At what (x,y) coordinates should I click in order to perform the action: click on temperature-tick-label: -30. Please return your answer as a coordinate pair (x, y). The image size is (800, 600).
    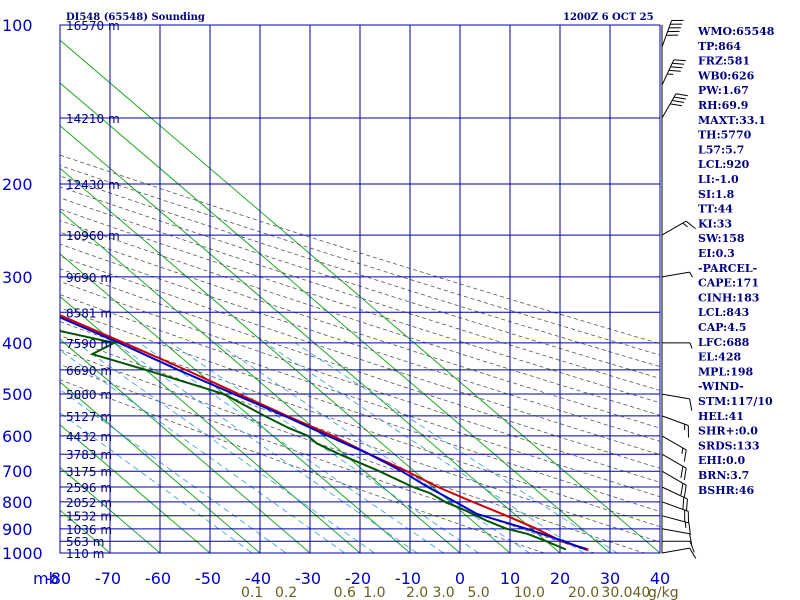
    Looking at the image, I should click on (308, 578).